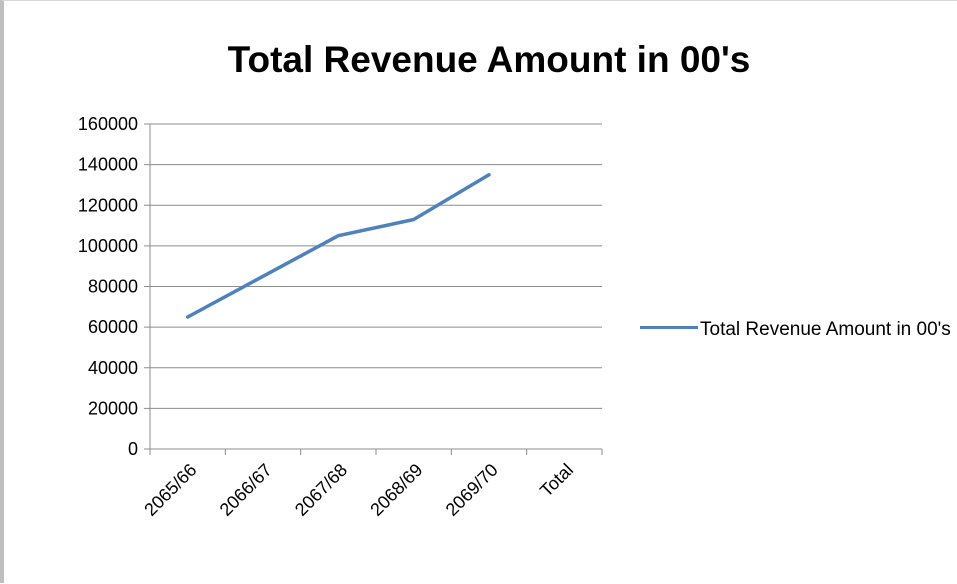  I want to click on y-tick-label: 40000, so click(113, 368).